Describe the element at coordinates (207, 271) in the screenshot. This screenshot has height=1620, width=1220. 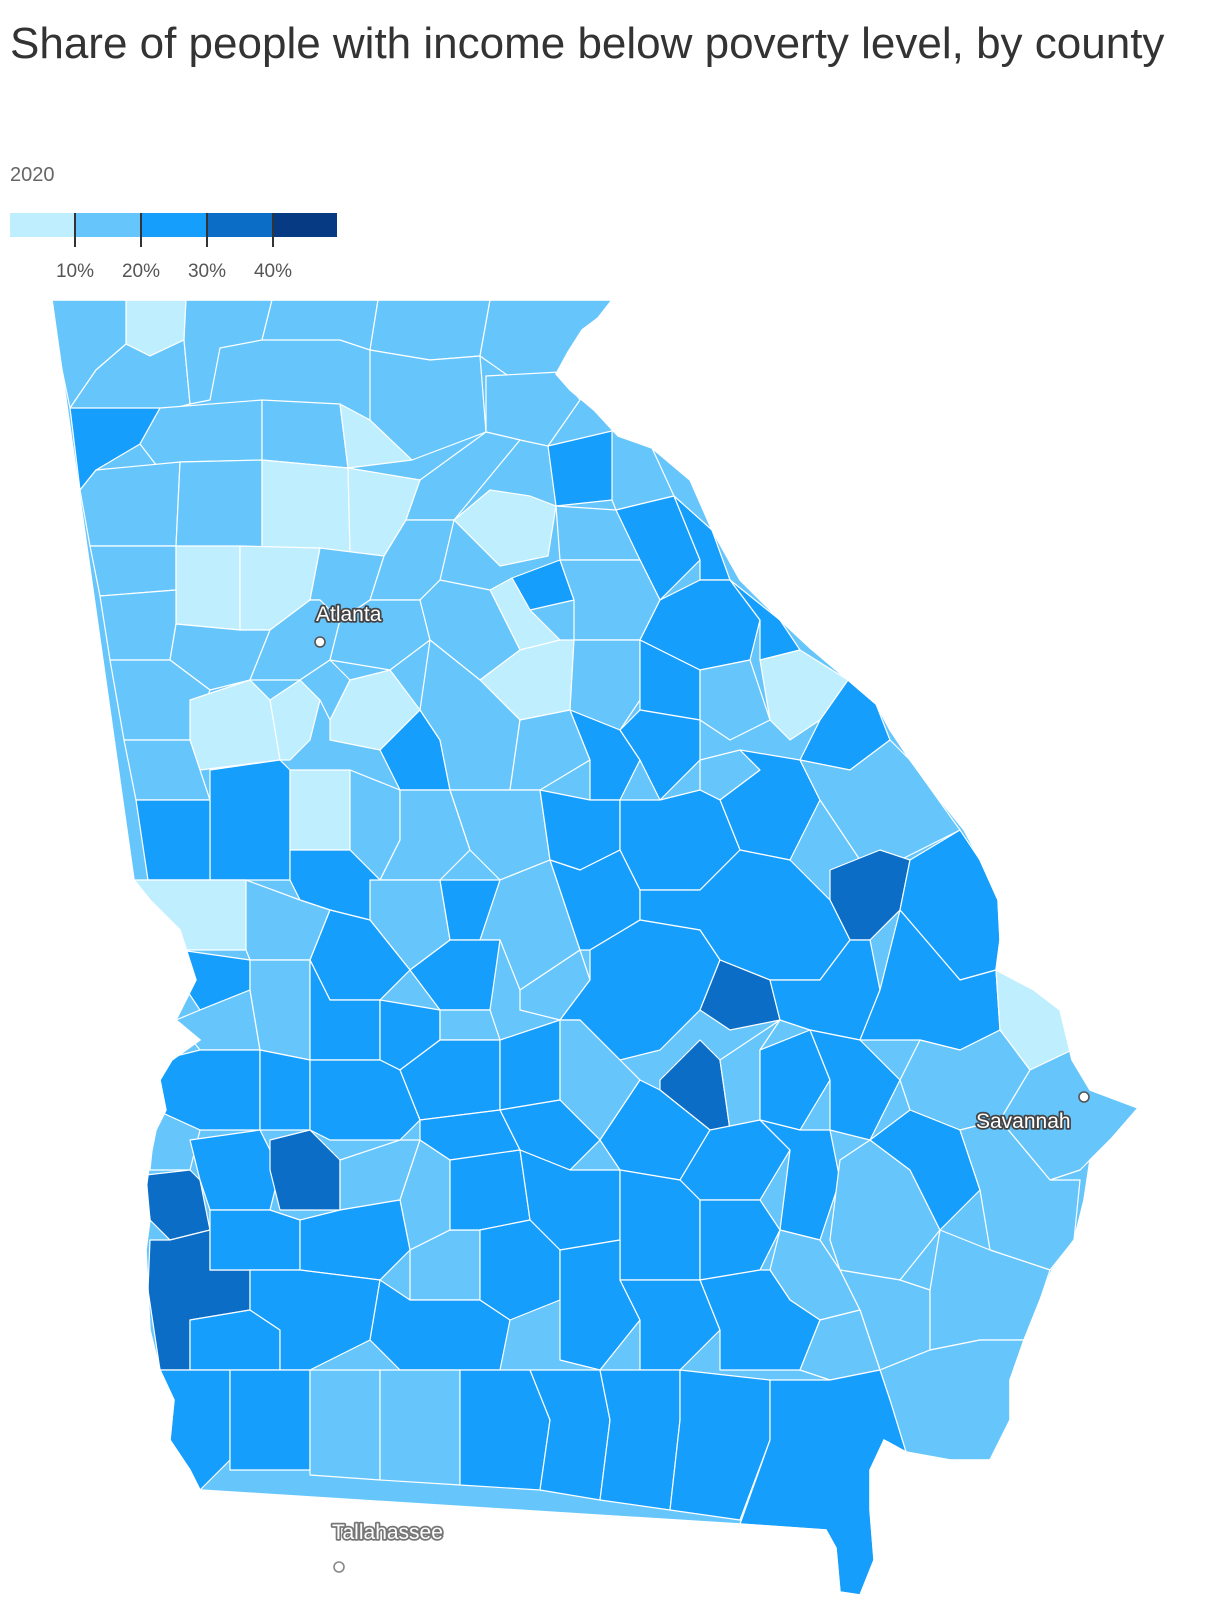
I see `legend-label-30: 30%` at that location.